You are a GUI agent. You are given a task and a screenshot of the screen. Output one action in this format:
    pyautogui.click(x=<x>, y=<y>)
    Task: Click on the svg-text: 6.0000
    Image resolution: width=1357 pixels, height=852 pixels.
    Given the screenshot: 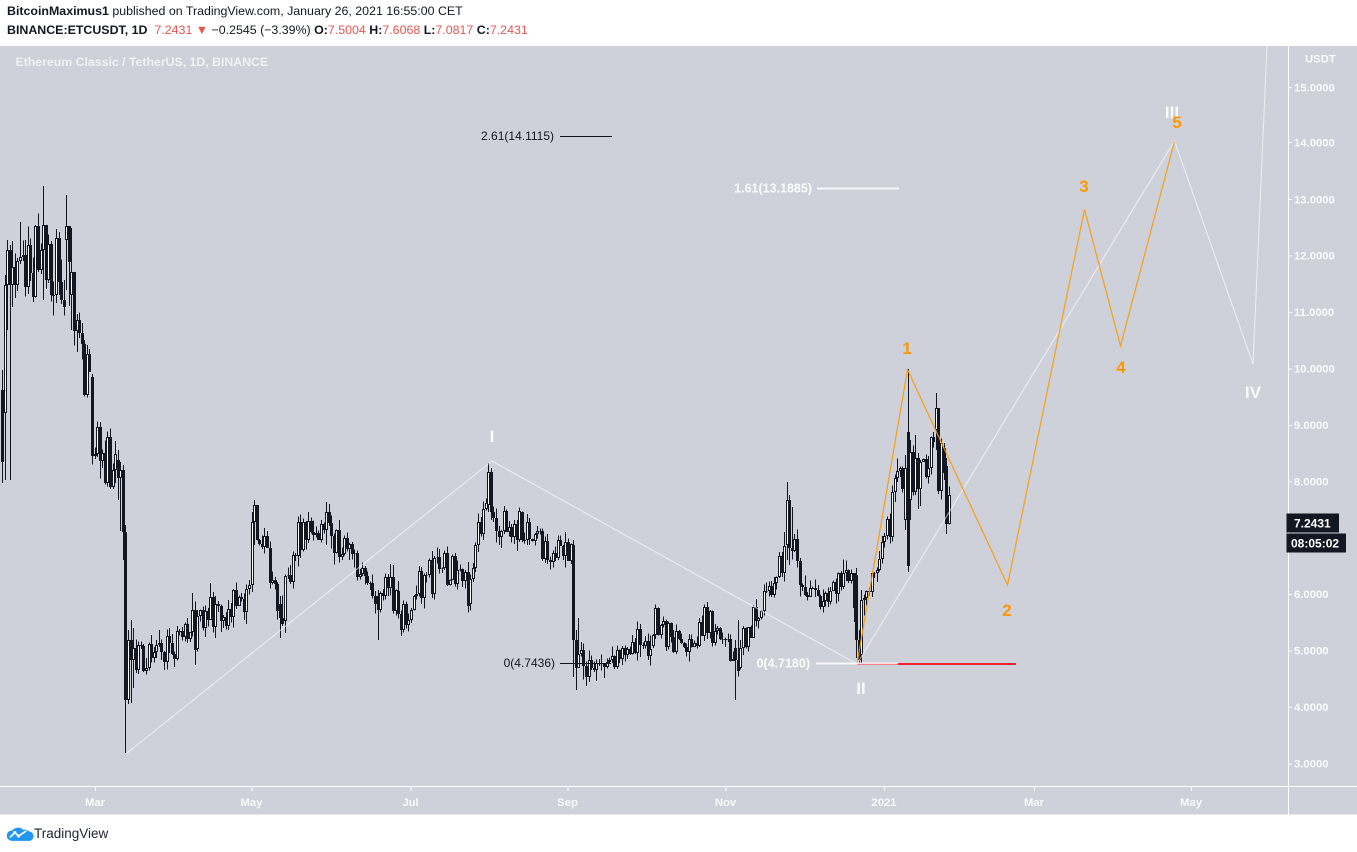 What is the action you would take?
    pyautogui.click(x=1311, y=595)
    